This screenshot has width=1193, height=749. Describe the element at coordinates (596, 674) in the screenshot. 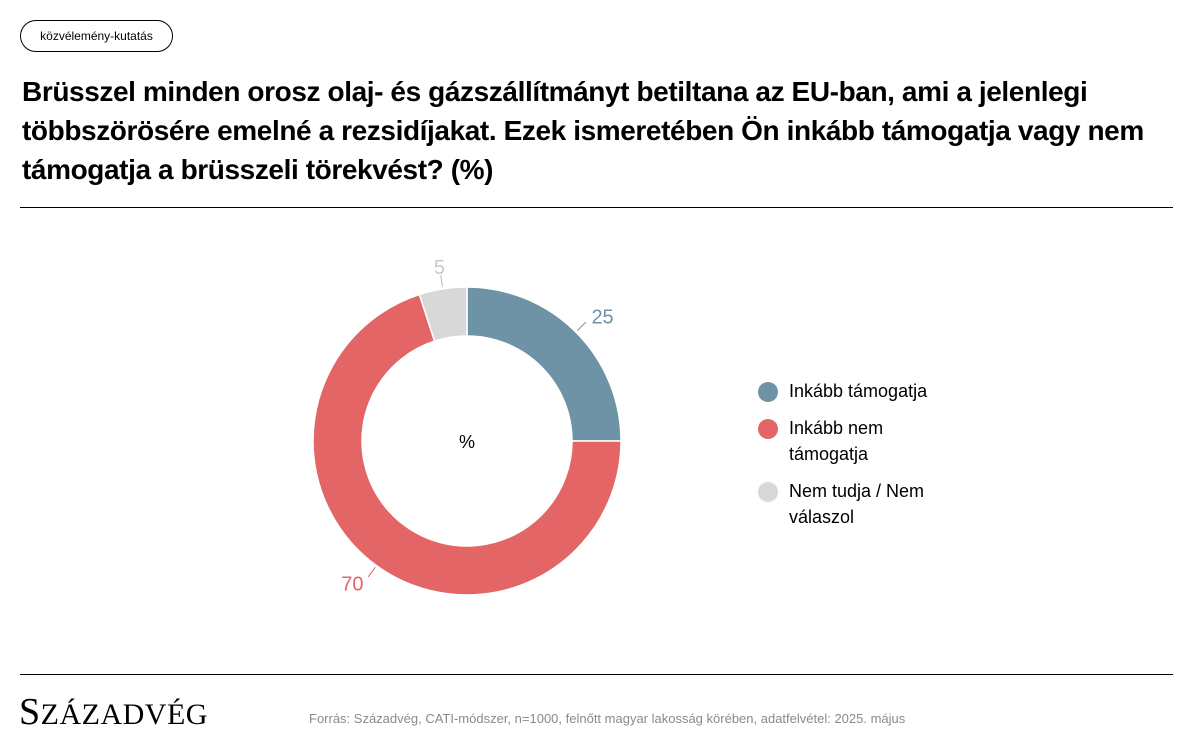

I see `bottom-divider` at that location.